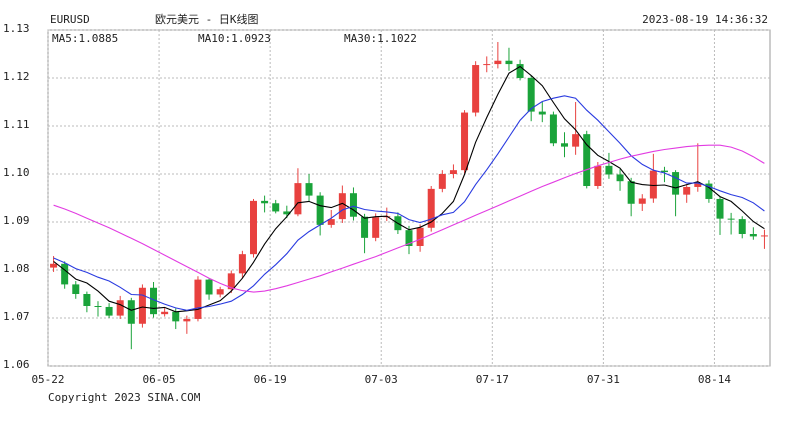 The image size is (800, 424). I want to click on y-tick-label: 1.10, so click(16, 172).